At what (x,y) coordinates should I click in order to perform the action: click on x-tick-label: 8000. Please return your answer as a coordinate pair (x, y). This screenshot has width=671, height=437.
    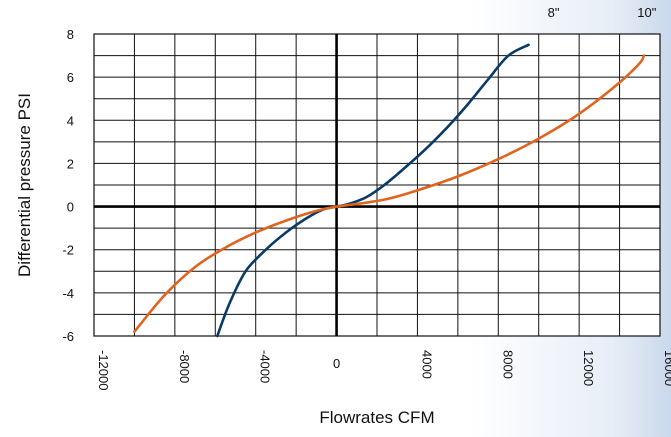
    Looking at the image, I should click on (507, 364).